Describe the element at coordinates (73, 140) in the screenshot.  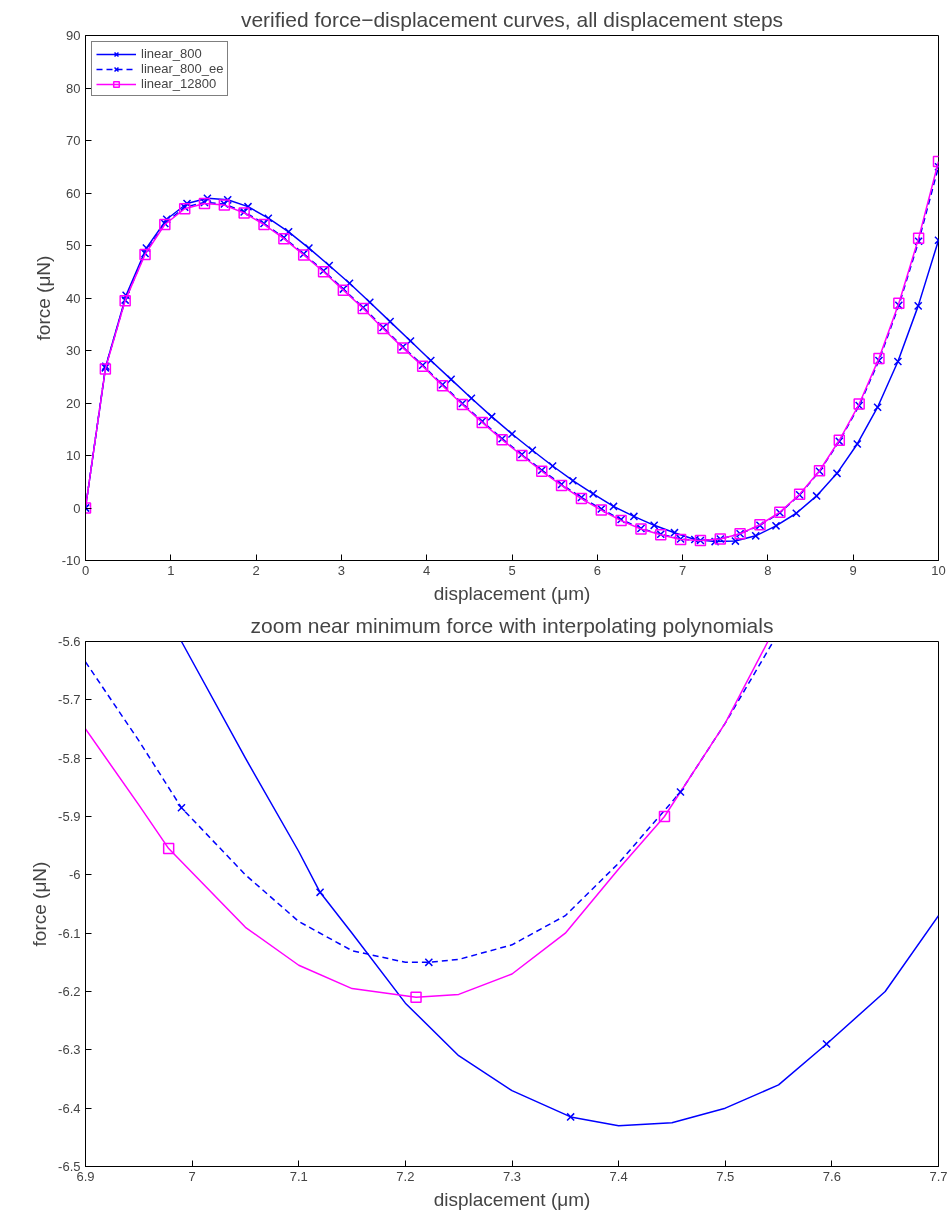
I see `y-tick-label: 70` at that location.